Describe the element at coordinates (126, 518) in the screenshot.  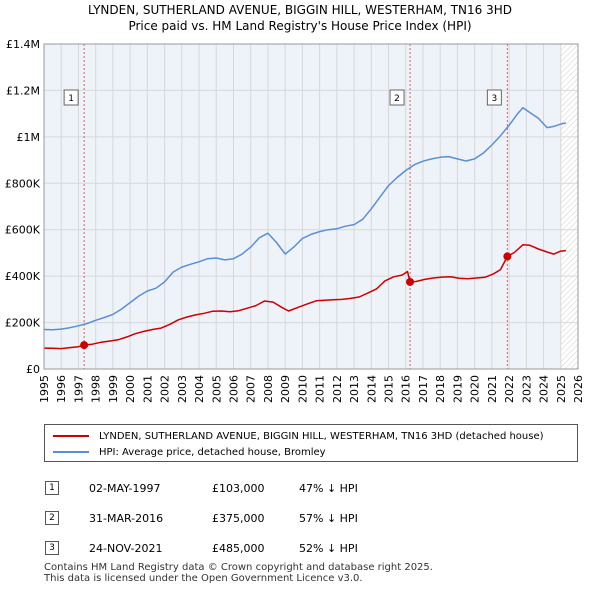
I see `sale-date: 31-MAR-2016` at that location.